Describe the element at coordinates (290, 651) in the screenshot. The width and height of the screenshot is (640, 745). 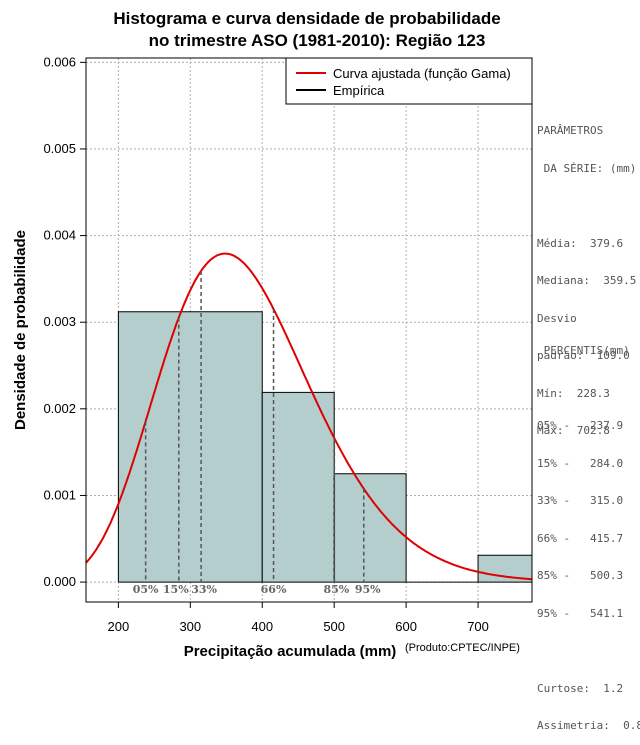
I see `x-axis-label: Precipitação acumulada (mm)` at that location.